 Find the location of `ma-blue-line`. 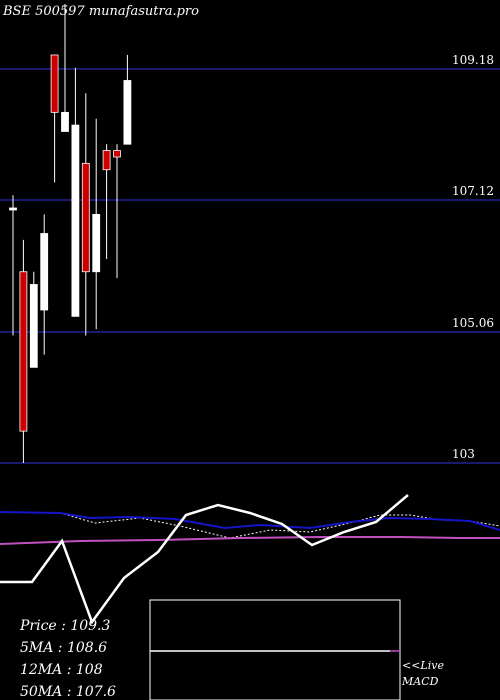

ma-blue-line is located at coordinates (250, 521).